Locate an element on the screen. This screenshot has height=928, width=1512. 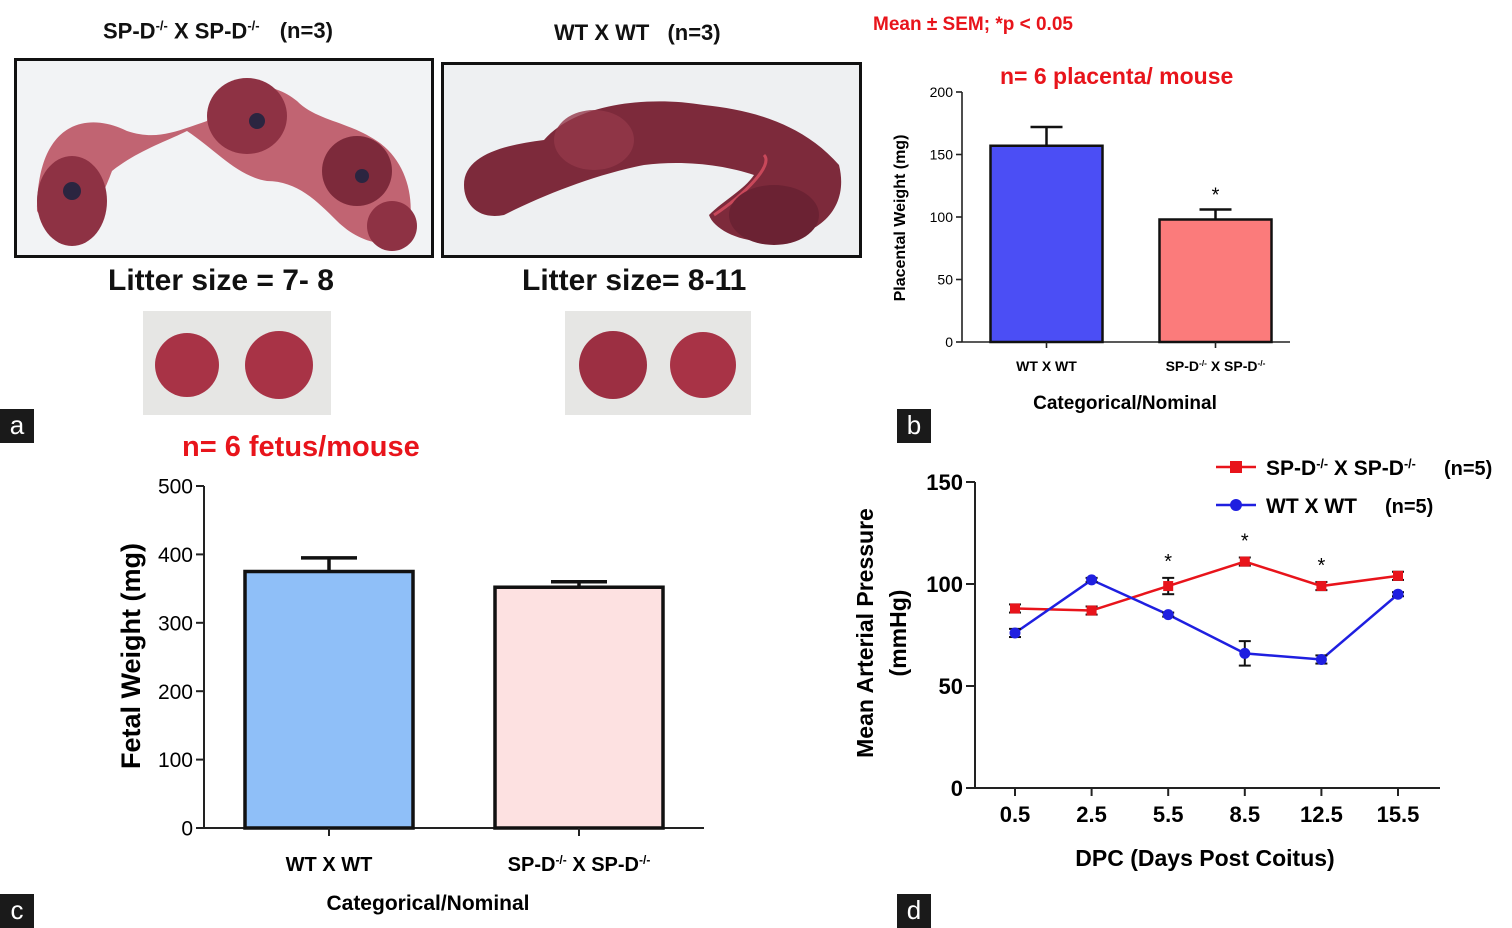
uterus-illustration-left is located at coordinates (224, 158).